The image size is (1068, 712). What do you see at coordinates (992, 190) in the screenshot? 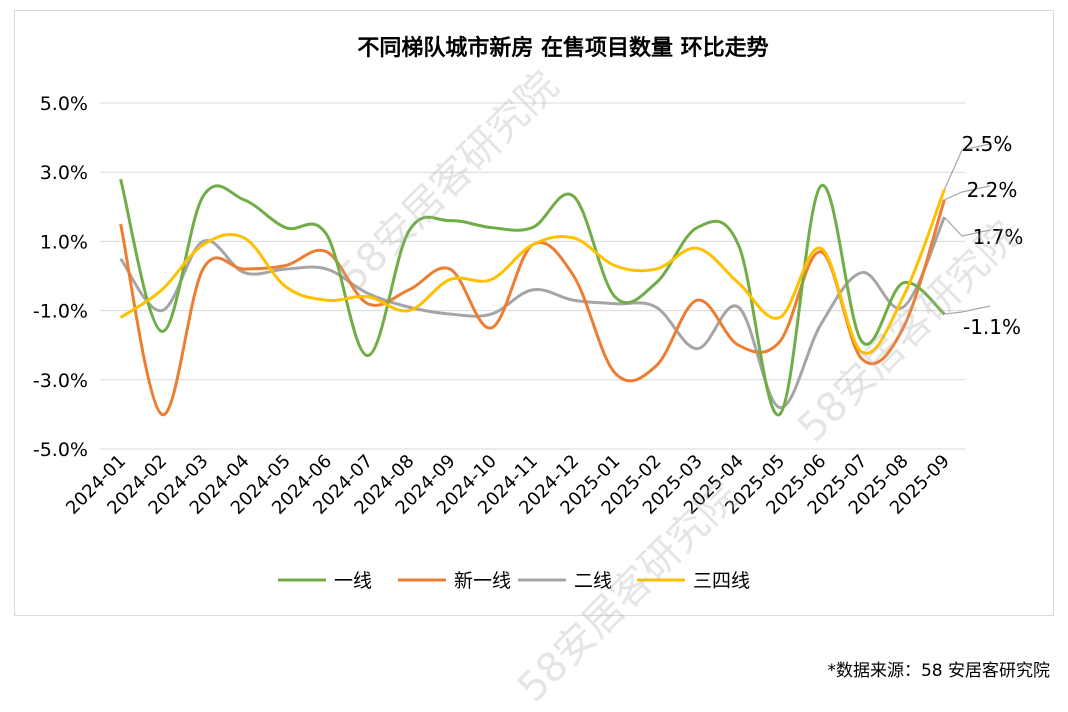
I see `end-data-label: 2.2%` at bounding box center [992, 190].